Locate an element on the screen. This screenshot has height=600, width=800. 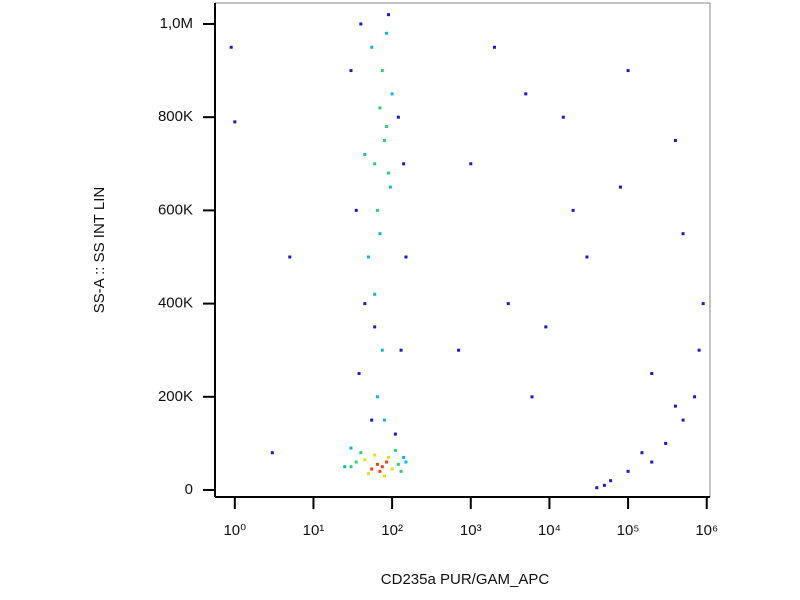
x-tick-label: 10² is located at coordinates (392, 530).